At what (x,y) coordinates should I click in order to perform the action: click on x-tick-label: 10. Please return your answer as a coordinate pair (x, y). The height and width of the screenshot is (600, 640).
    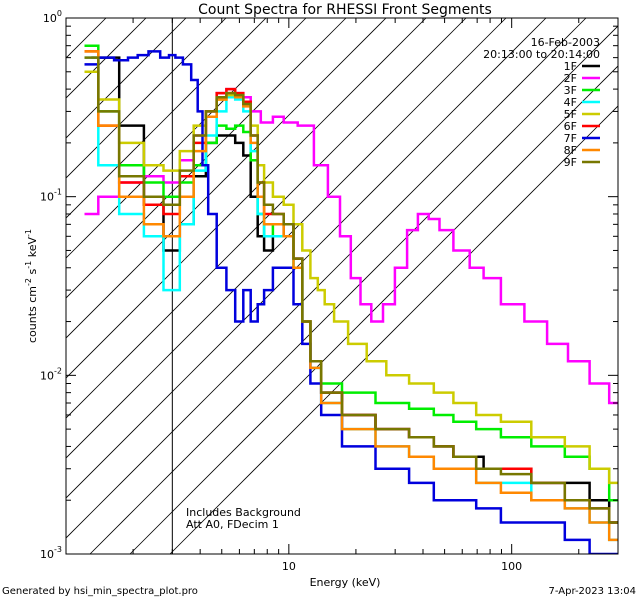
    Looking at the image, I should click on (289, 566).